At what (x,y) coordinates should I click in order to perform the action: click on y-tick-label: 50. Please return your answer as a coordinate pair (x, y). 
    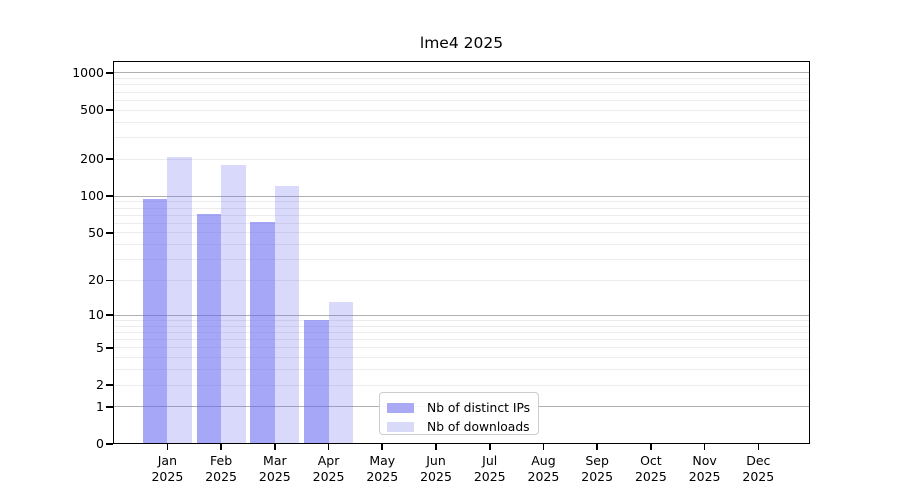
    Looking at the image, I should click on (96, 232).